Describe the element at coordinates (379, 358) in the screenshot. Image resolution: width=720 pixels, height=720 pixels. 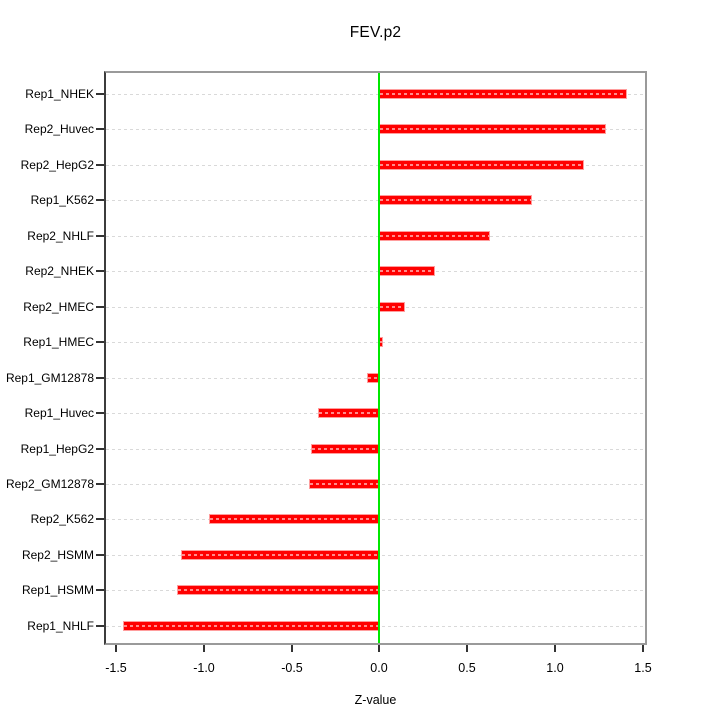
I see `zero-line` at that location.